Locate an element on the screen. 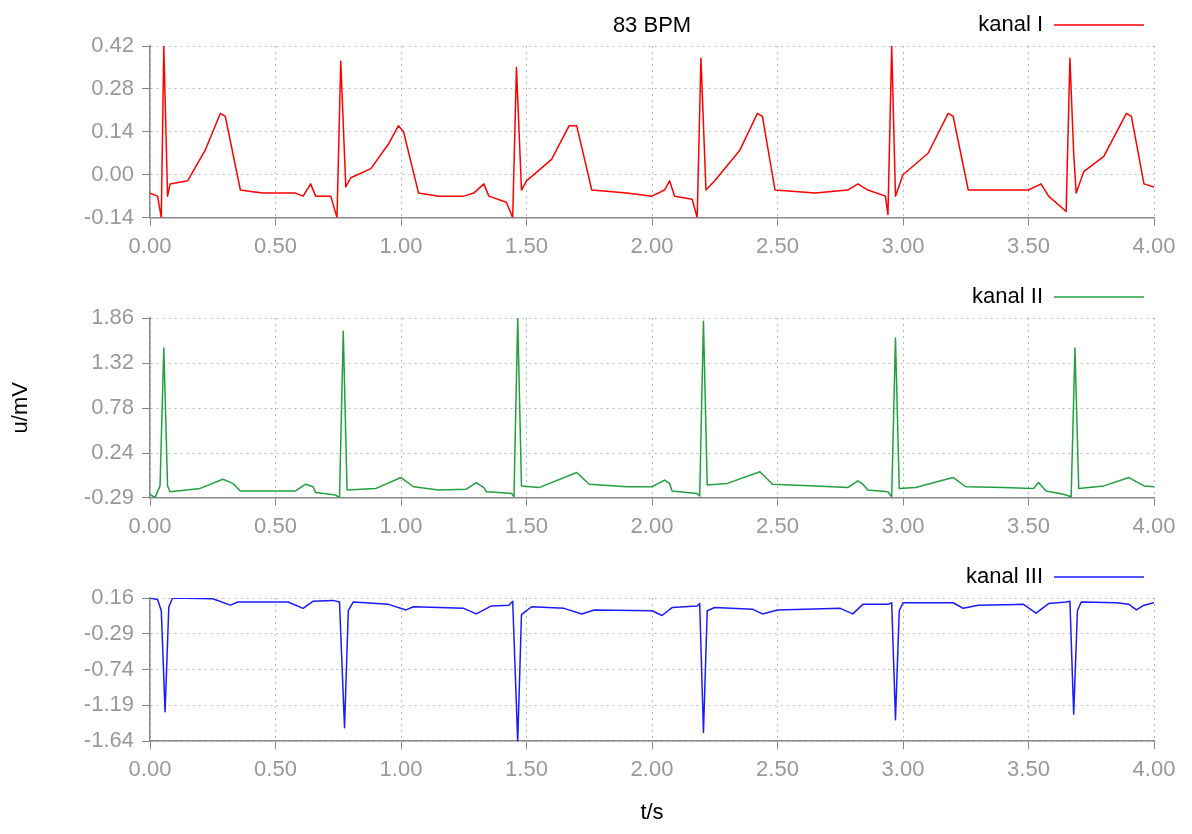 Image resolution: width=1192 pixels, height=834 pixels. y-tick-label: -1.64 is located at coordinates (108, 740).